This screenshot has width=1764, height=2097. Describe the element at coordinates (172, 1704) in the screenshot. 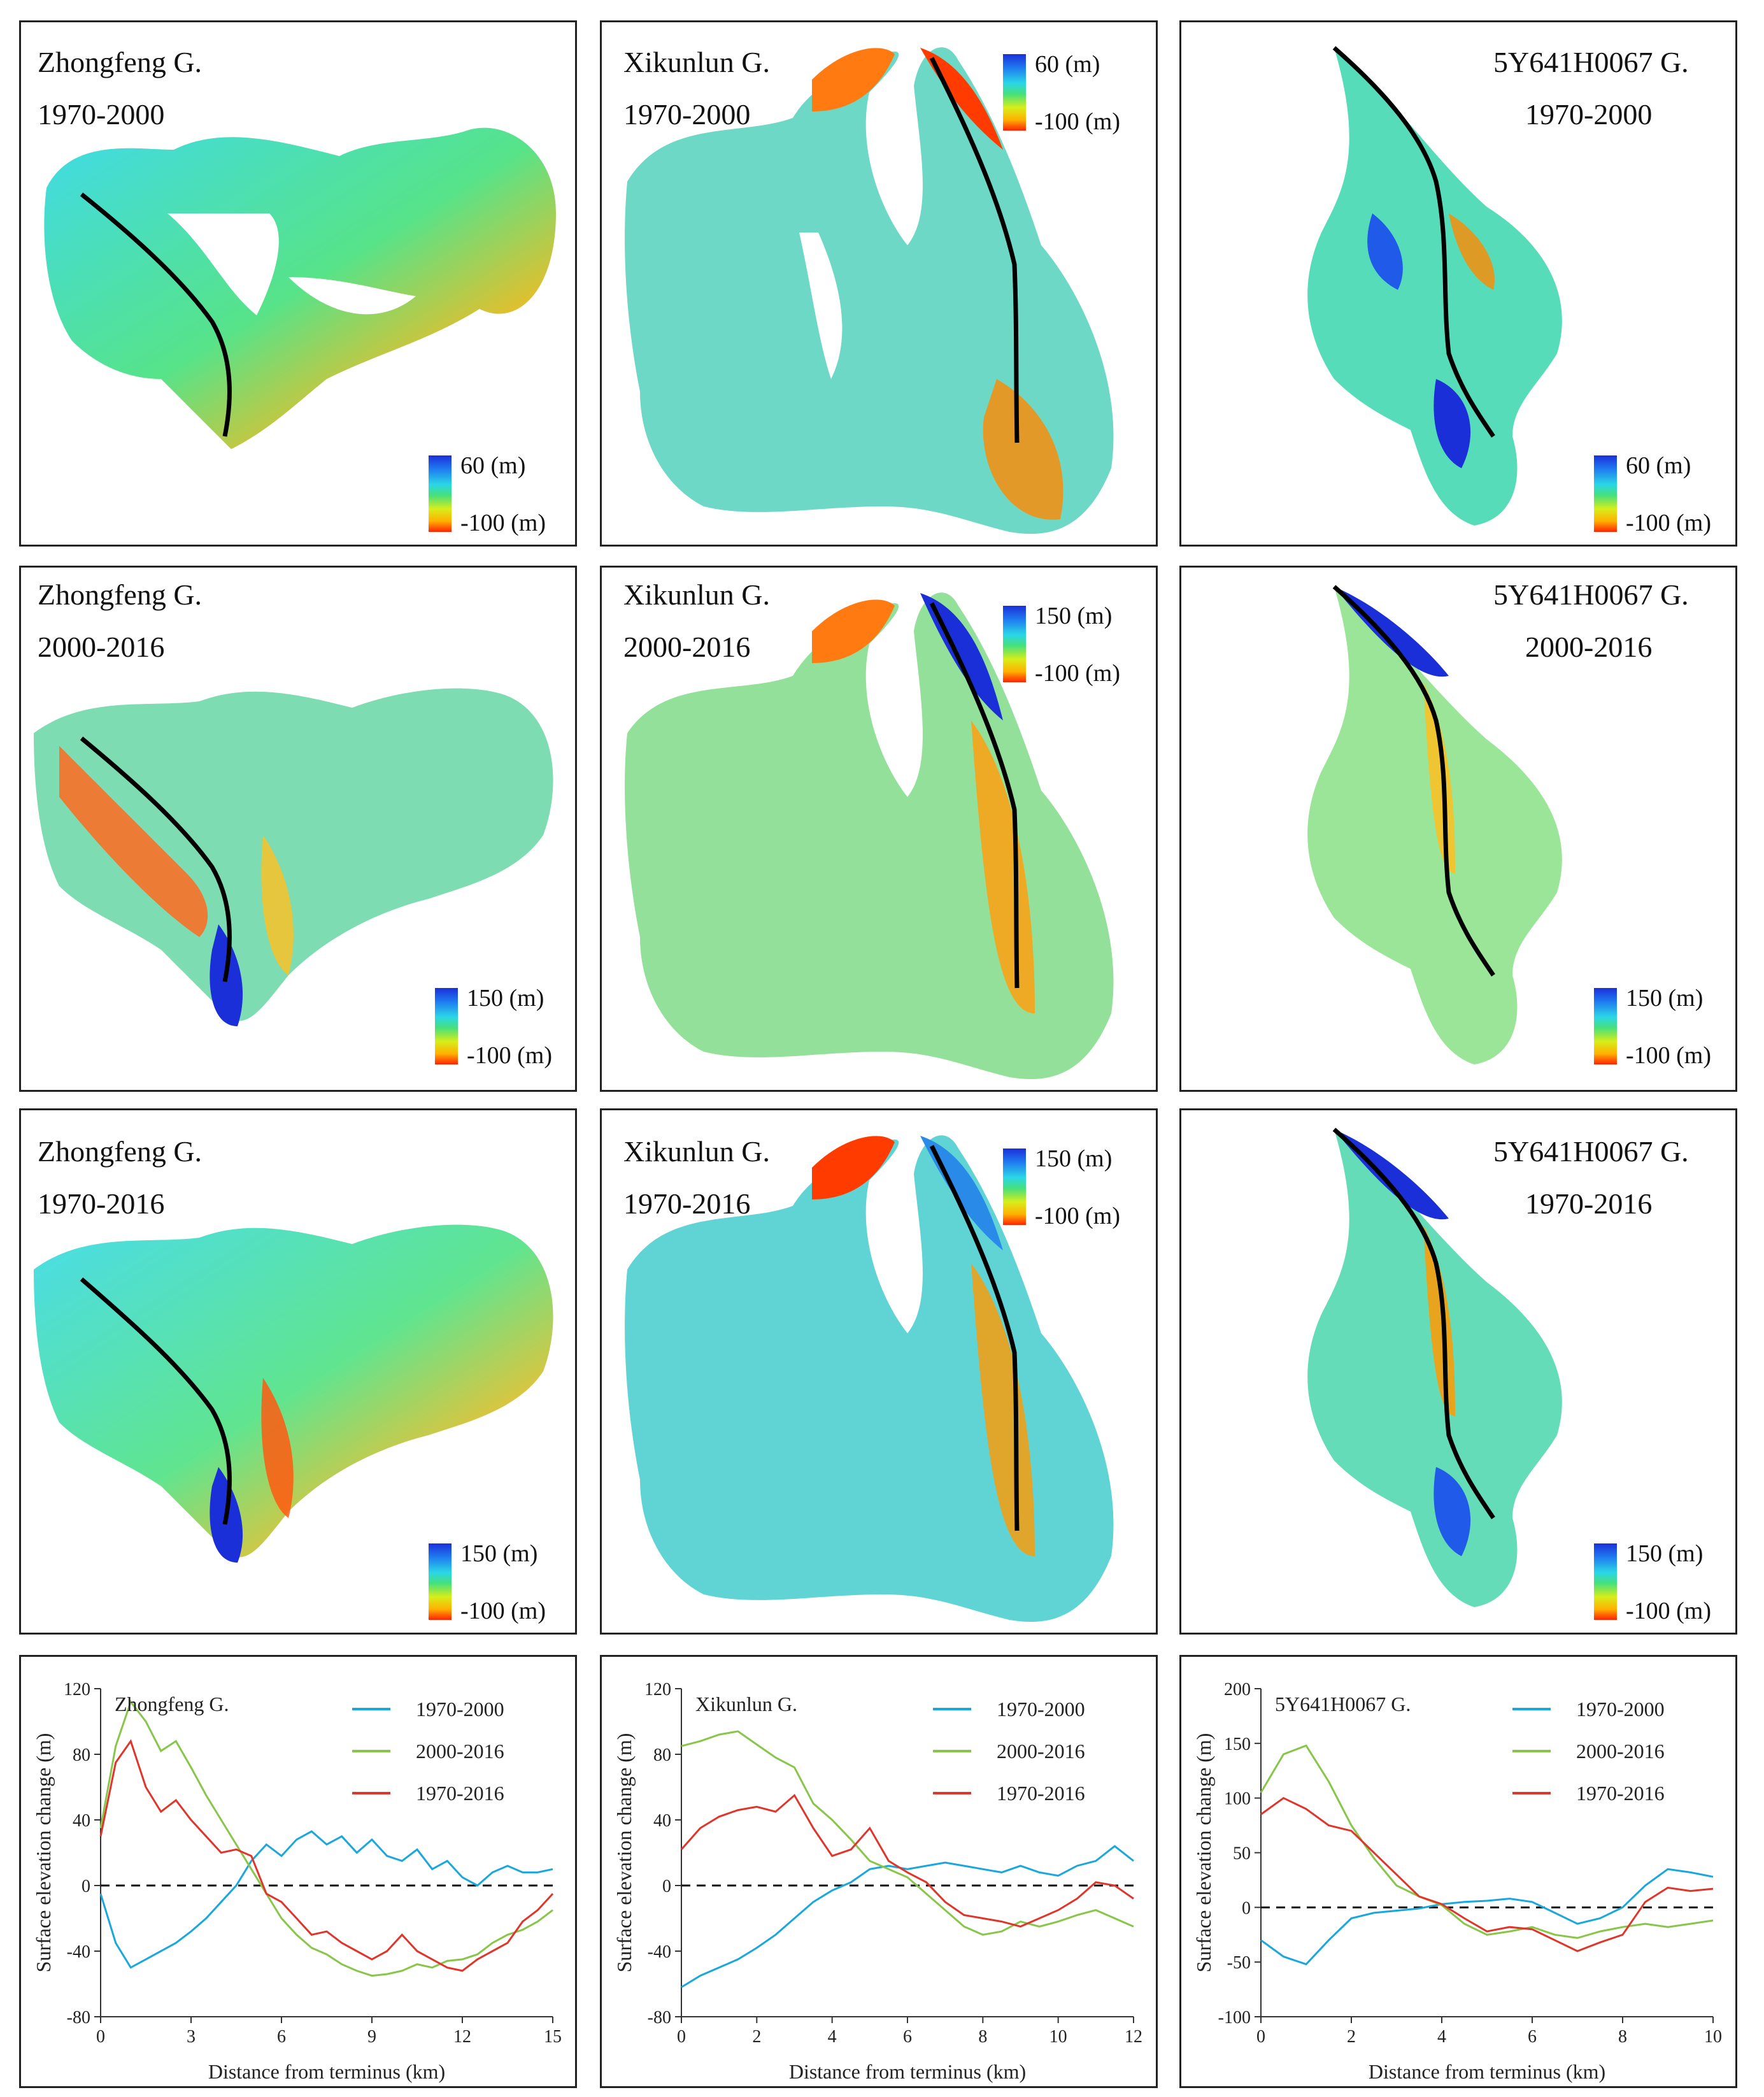

I see `chart-title: Zhongfeng G.` at that location.